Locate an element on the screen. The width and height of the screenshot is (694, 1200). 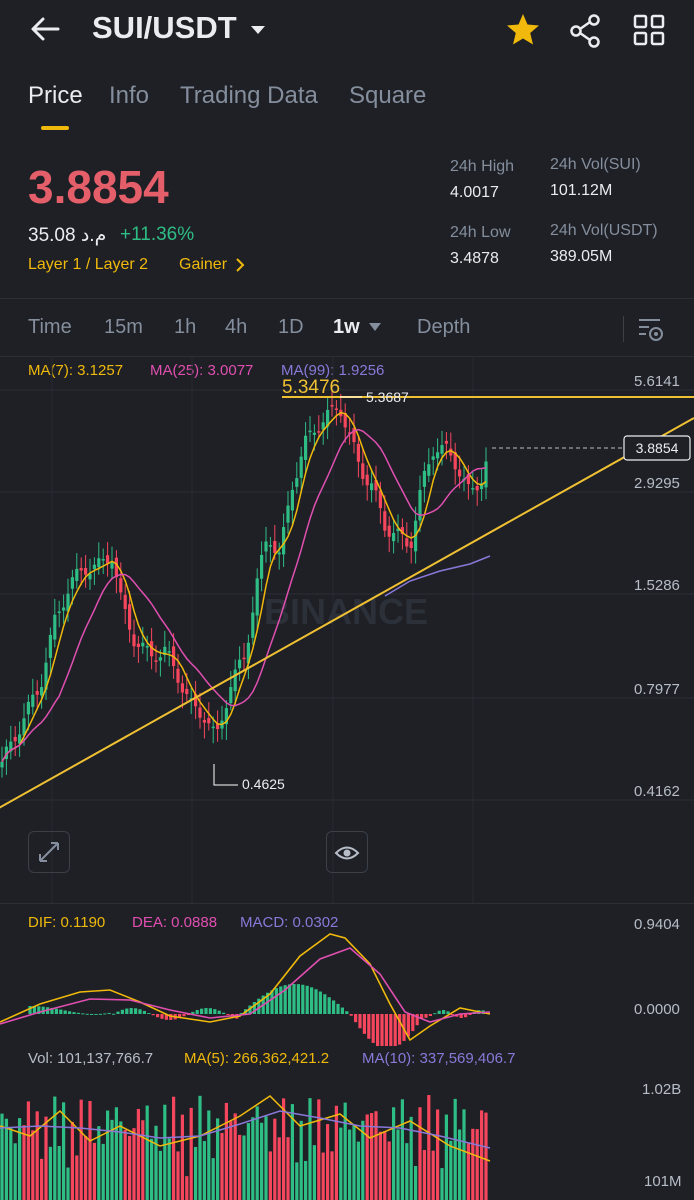
fullscreen-button is located at coordinates (49, 852).